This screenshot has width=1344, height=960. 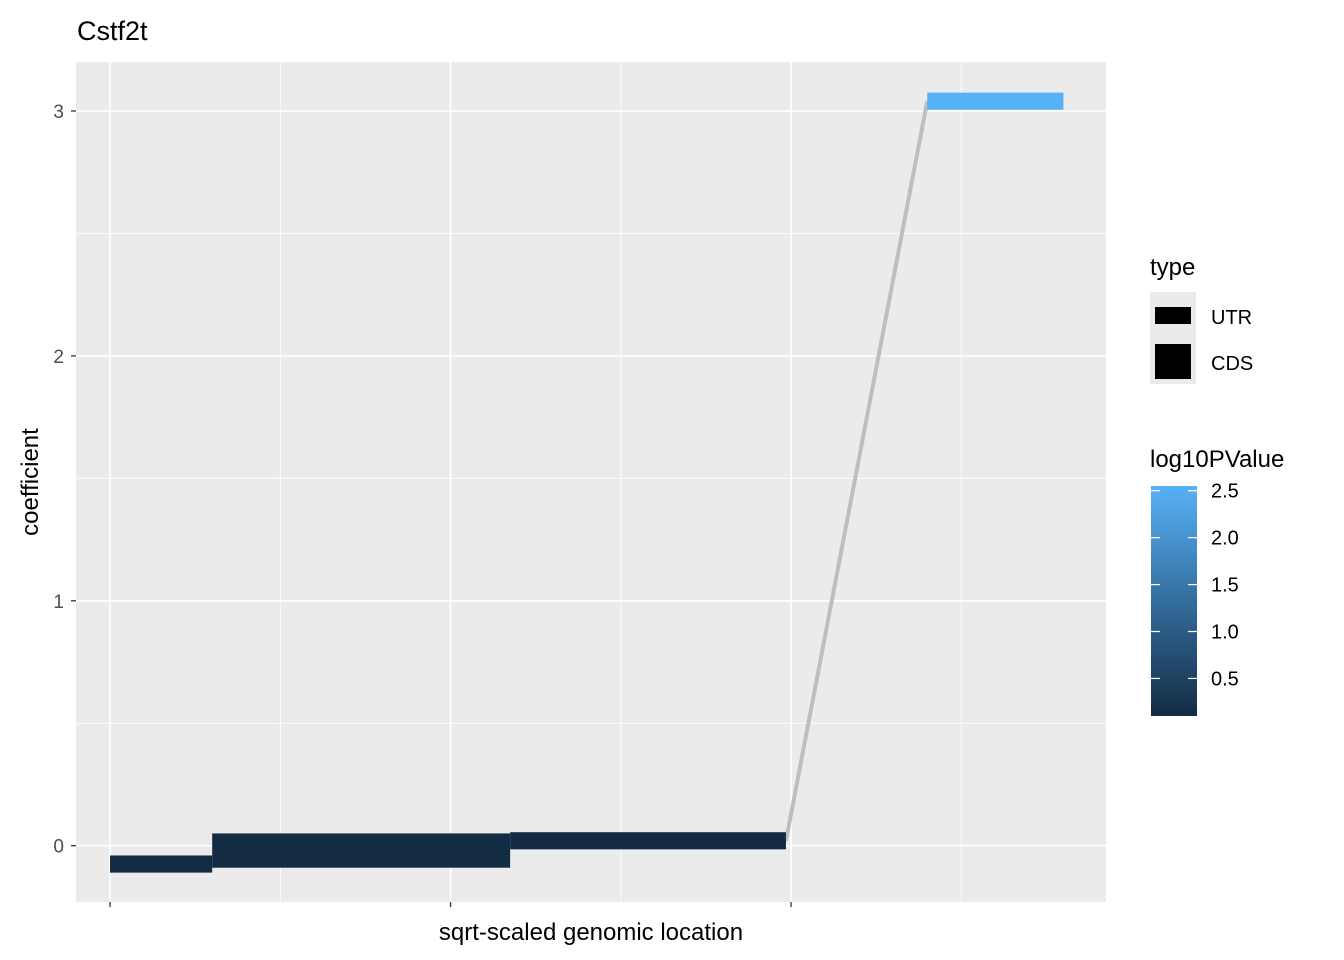 What do you see at coordinates (58, 847) in the screenshot?
I see `y-tick-label: 0` at bounding box center [58, 847].